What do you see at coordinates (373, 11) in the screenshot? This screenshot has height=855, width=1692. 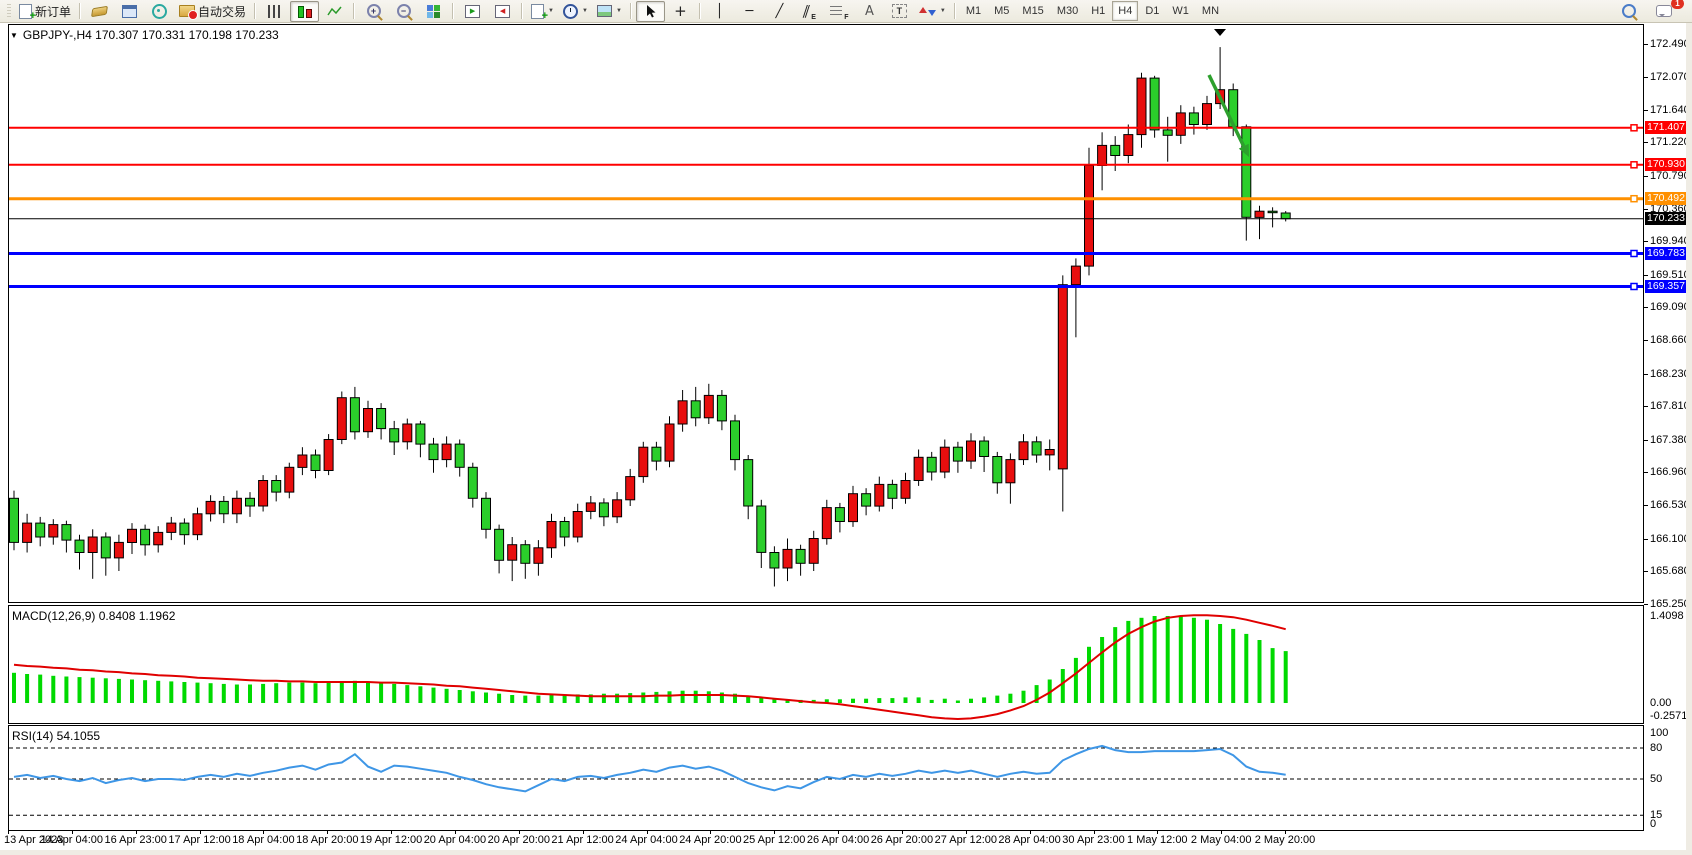 I see `zoom-in-button: +` at bounding box center [373, 11].